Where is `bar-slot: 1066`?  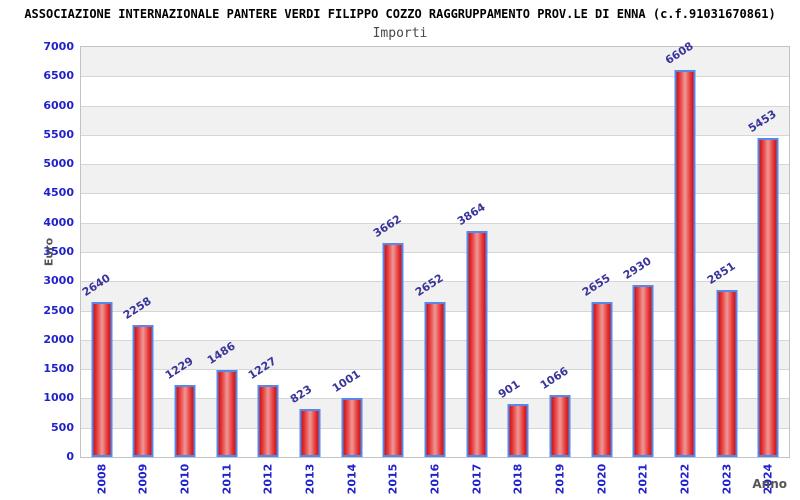 bar-slot: 1066 is located at coordinates (559, 252).